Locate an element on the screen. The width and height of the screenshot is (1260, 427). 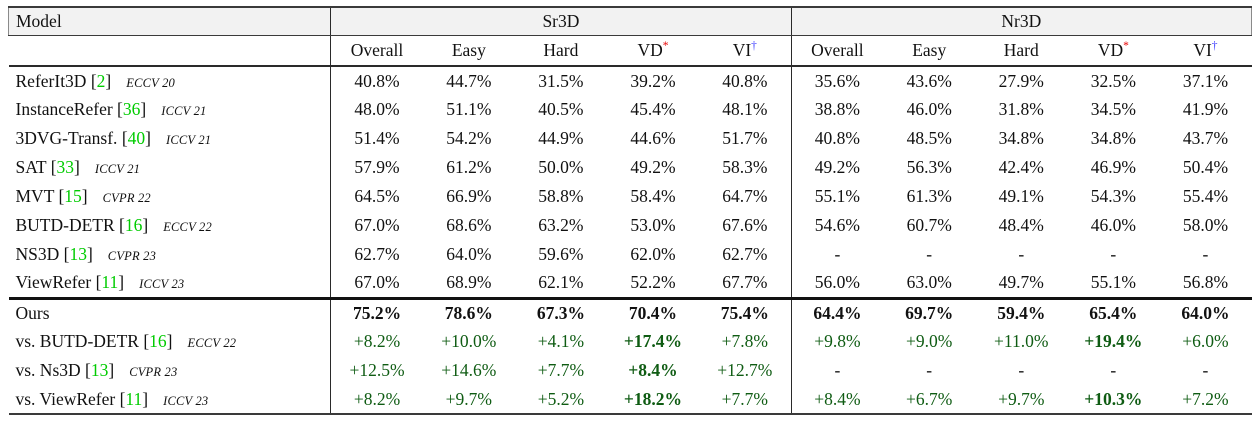
model-name: 3DVG-Transf. is located at coordinates (66, 138).